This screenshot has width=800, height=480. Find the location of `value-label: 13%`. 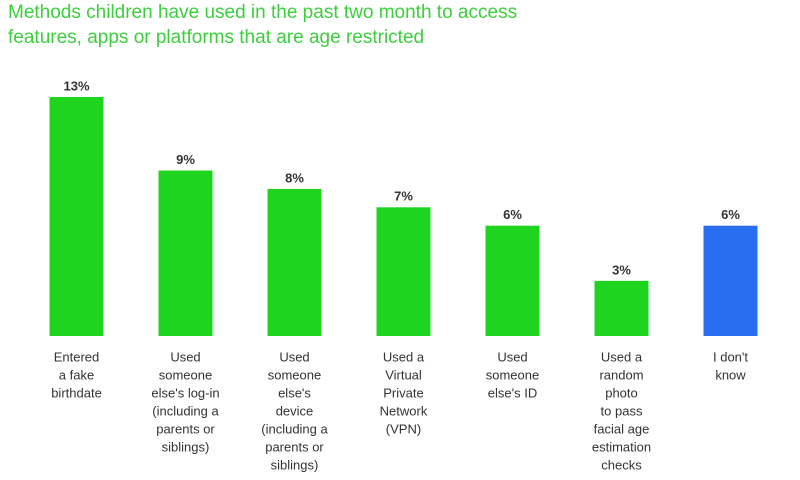

value-label: 13% is located at coordinates (76, 85).